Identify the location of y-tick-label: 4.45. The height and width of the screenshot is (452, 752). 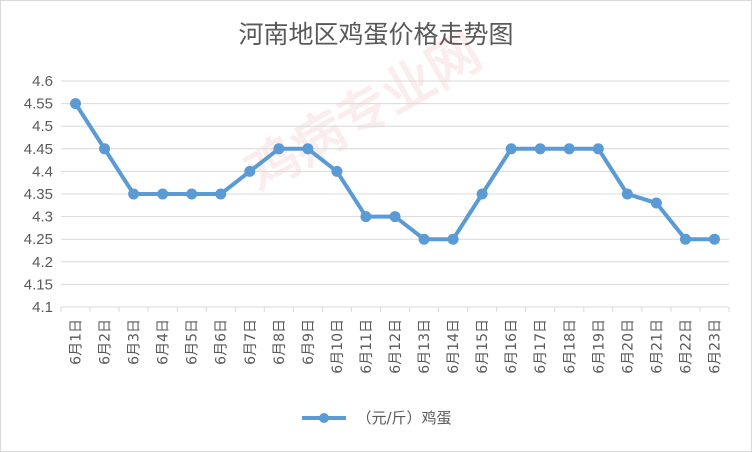
(38, 149).